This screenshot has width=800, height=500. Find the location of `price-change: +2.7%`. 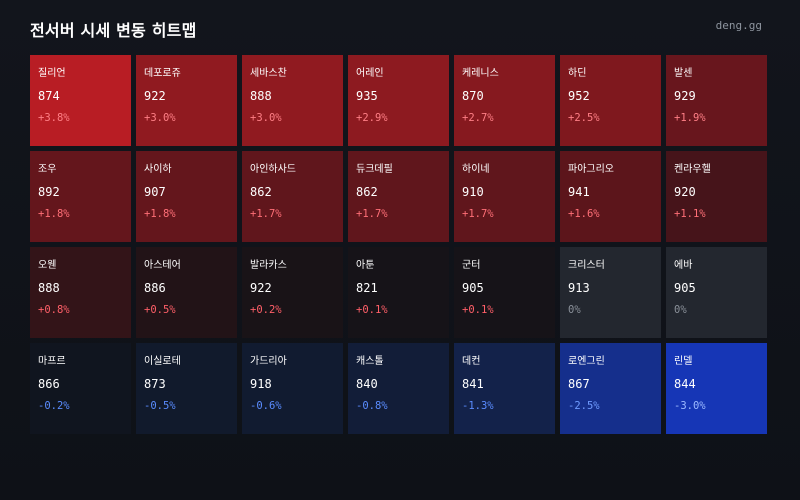

price-change: +2.7% is located at coordinates (478, 118).